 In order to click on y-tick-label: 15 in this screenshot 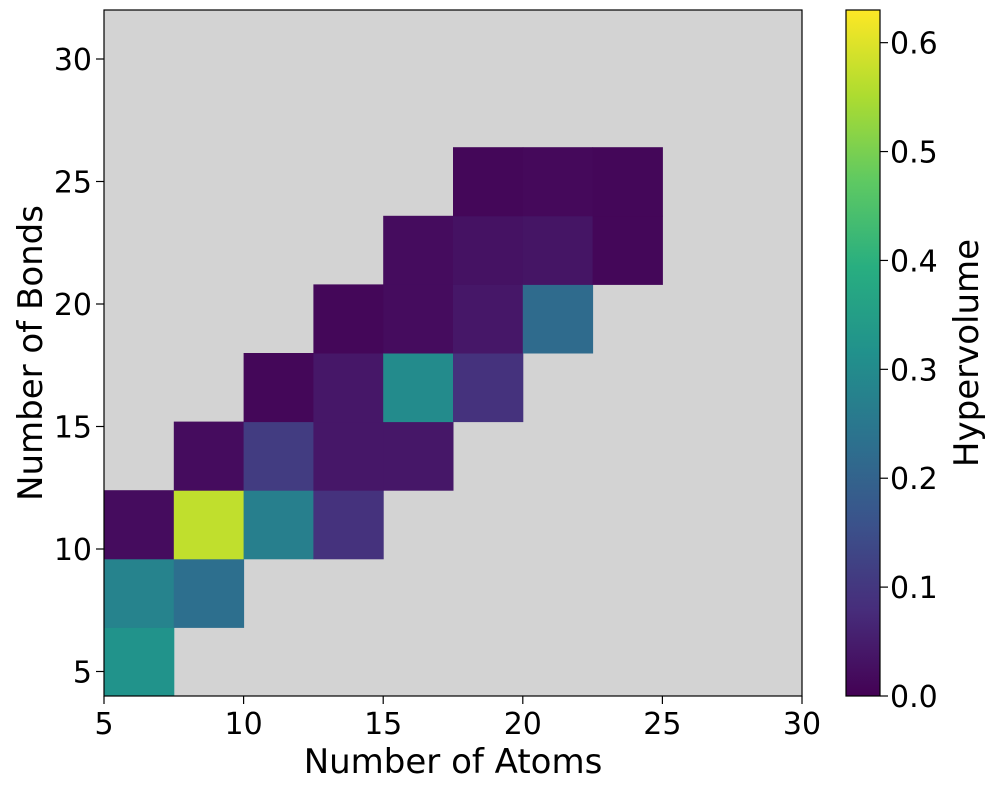, I will do `click(73, 428)`.